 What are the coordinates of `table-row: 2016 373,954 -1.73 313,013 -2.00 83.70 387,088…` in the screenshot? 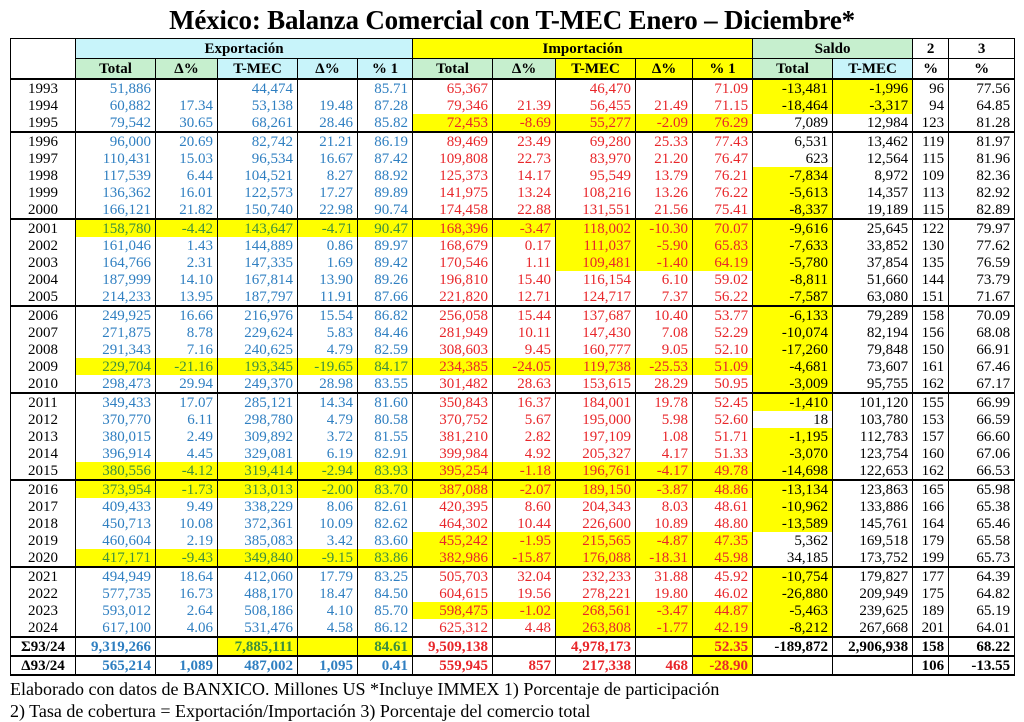 It's located at (513, 488).